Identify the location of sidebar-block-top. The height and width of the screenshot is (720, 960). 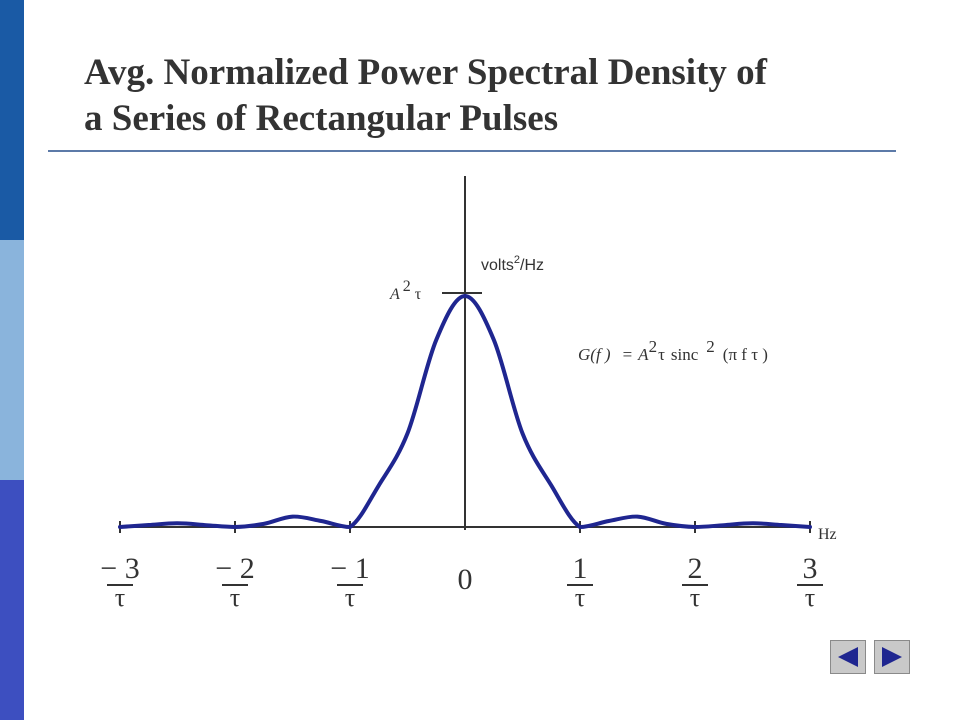
(12, 120).